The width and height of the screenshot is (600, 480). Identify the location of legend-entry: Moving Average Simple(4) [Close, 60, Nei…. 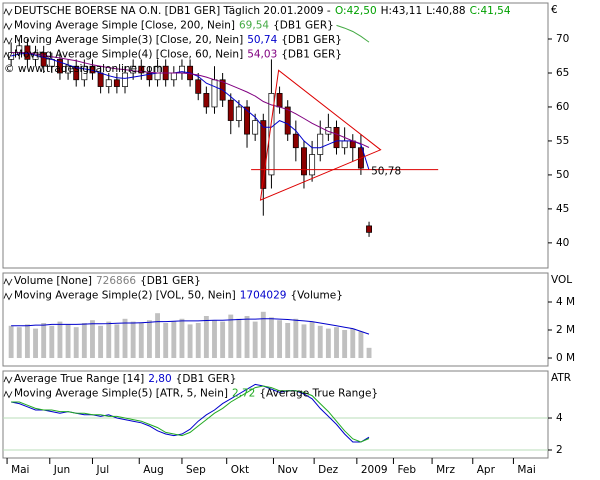
(178, 55).